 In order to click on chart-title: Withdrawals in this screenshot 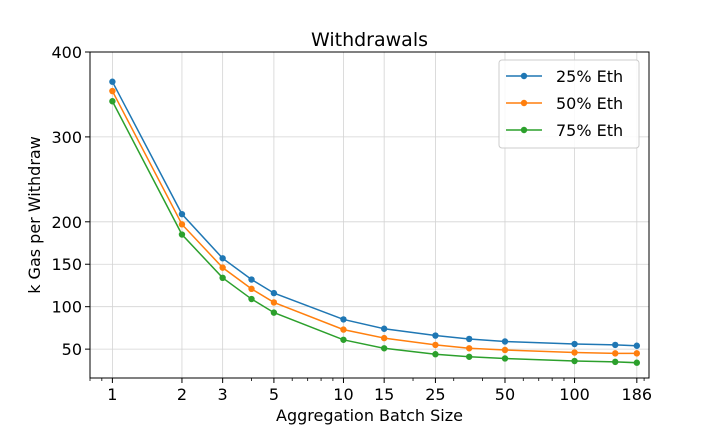, I will do `click(369, 40)`.